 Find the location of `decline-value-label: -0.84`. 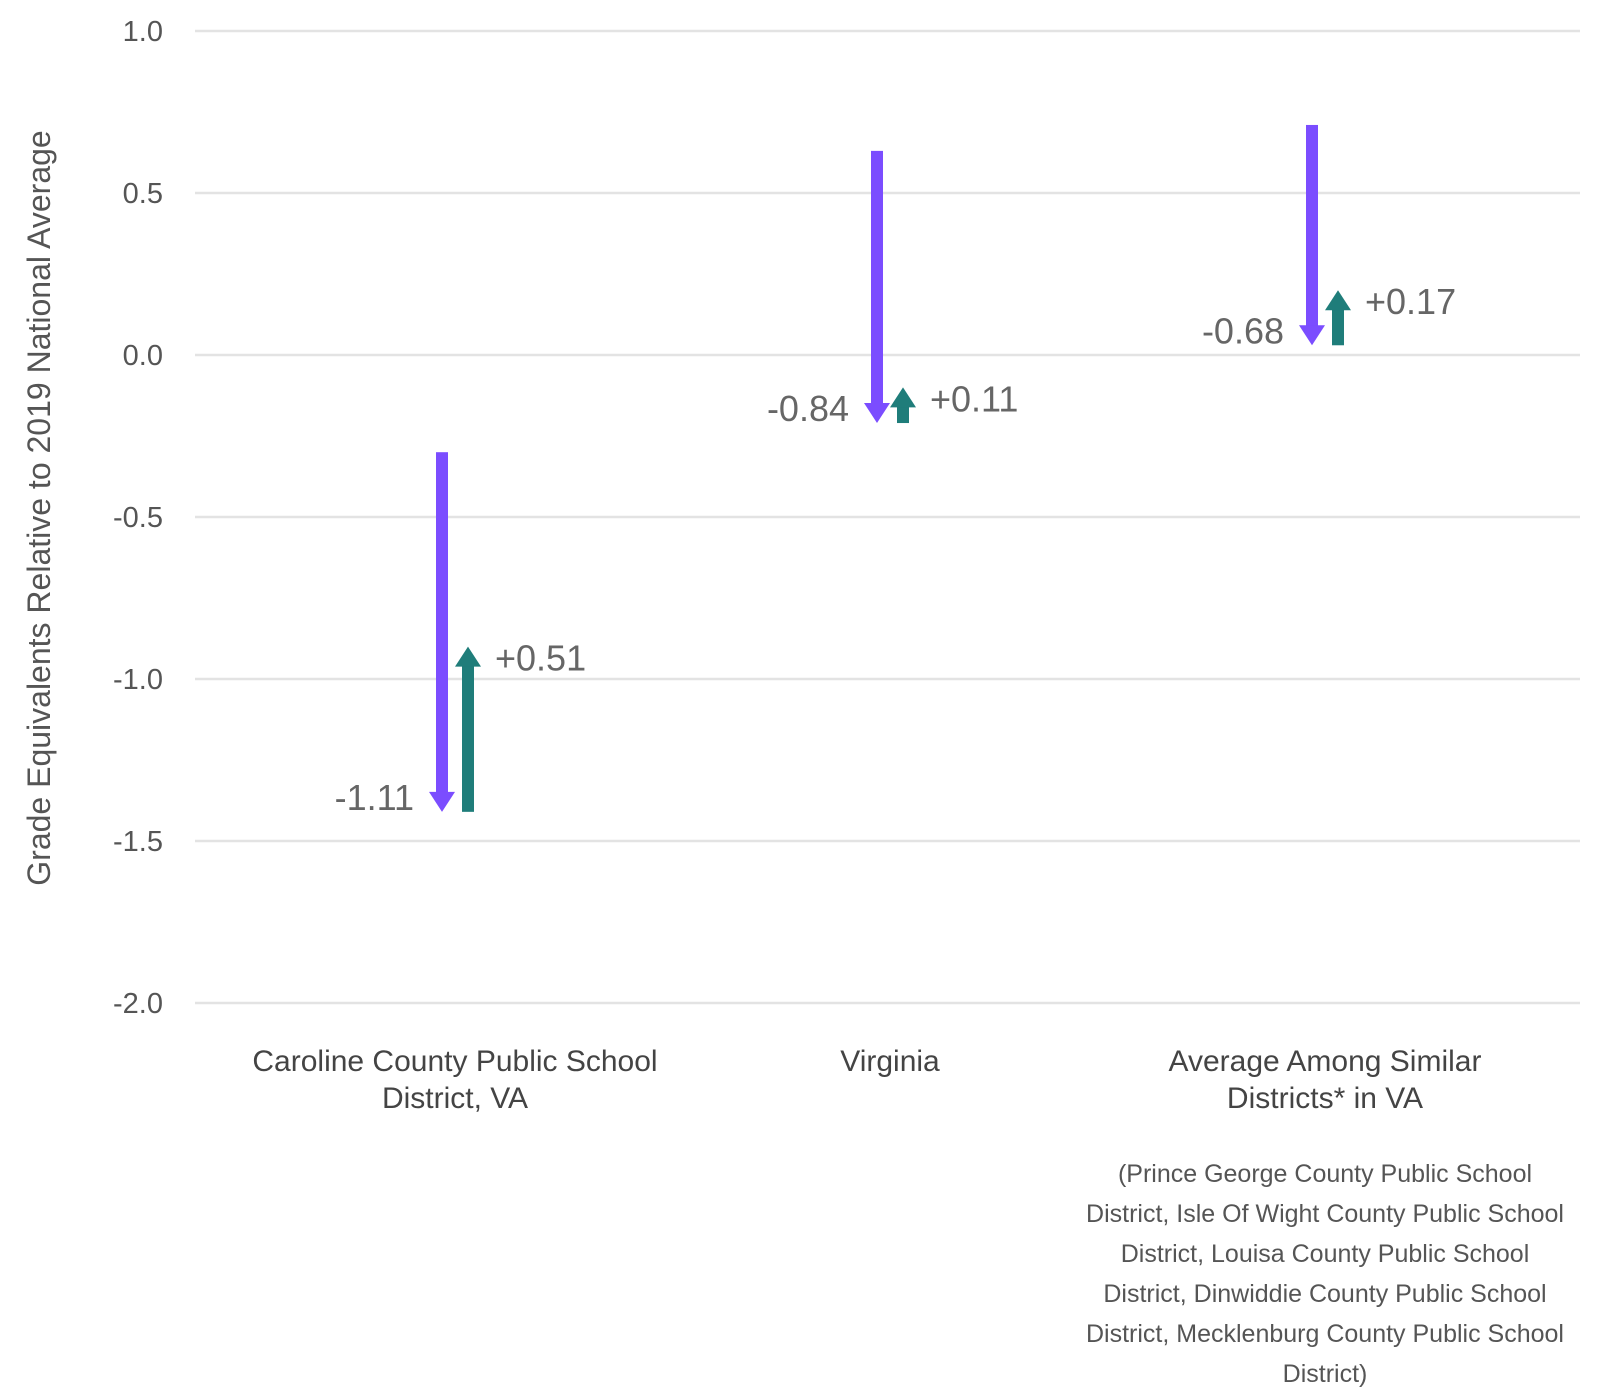

decline-value-label: -0.84 is located at coordinates (808, 408).